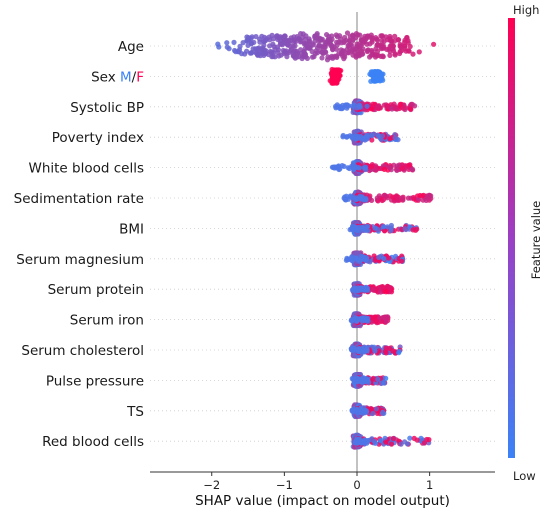  What do you see at coordinates (93, 442) in the screenshot?
I see `feature-label: Red blood cells` at bounding box center [93, 442].